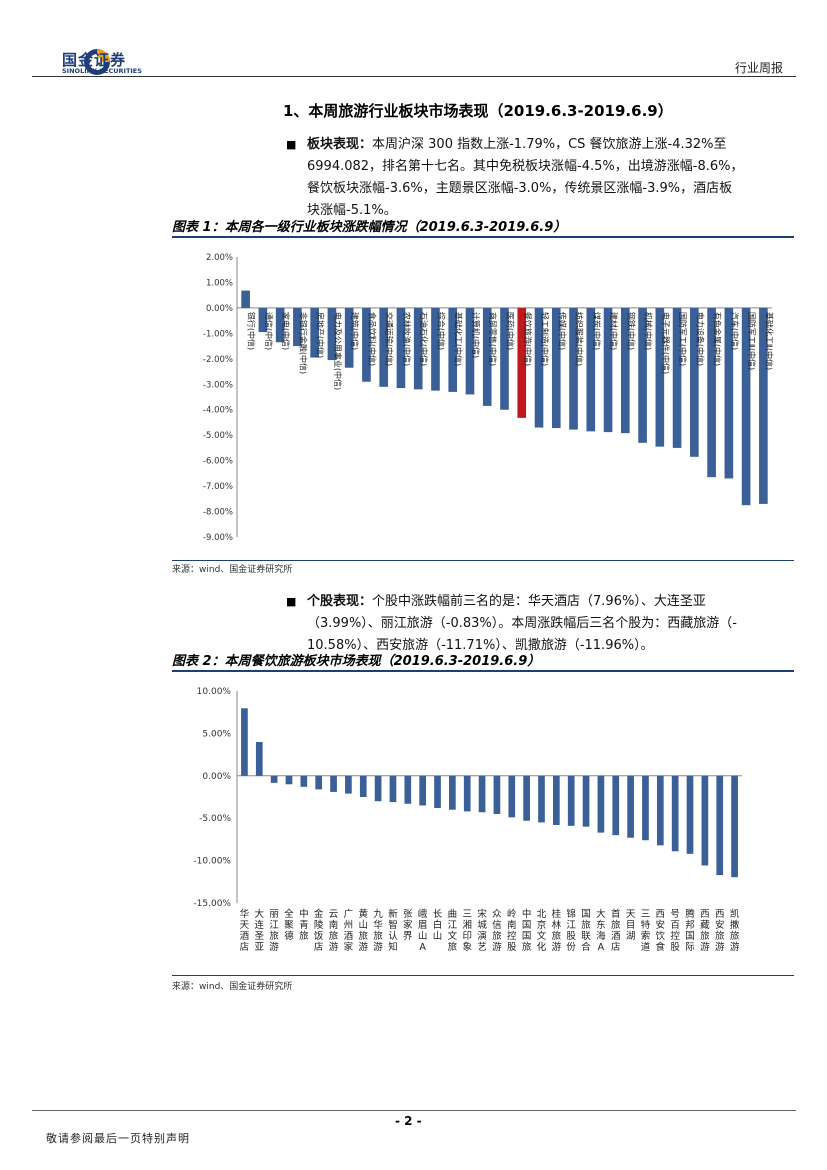 Image resolution: width=827 pixels, height=1170 pixels. Describe the element at coordinates (319, 930) in the screenshot. I see `category-label: 金陵饭店` at that location.